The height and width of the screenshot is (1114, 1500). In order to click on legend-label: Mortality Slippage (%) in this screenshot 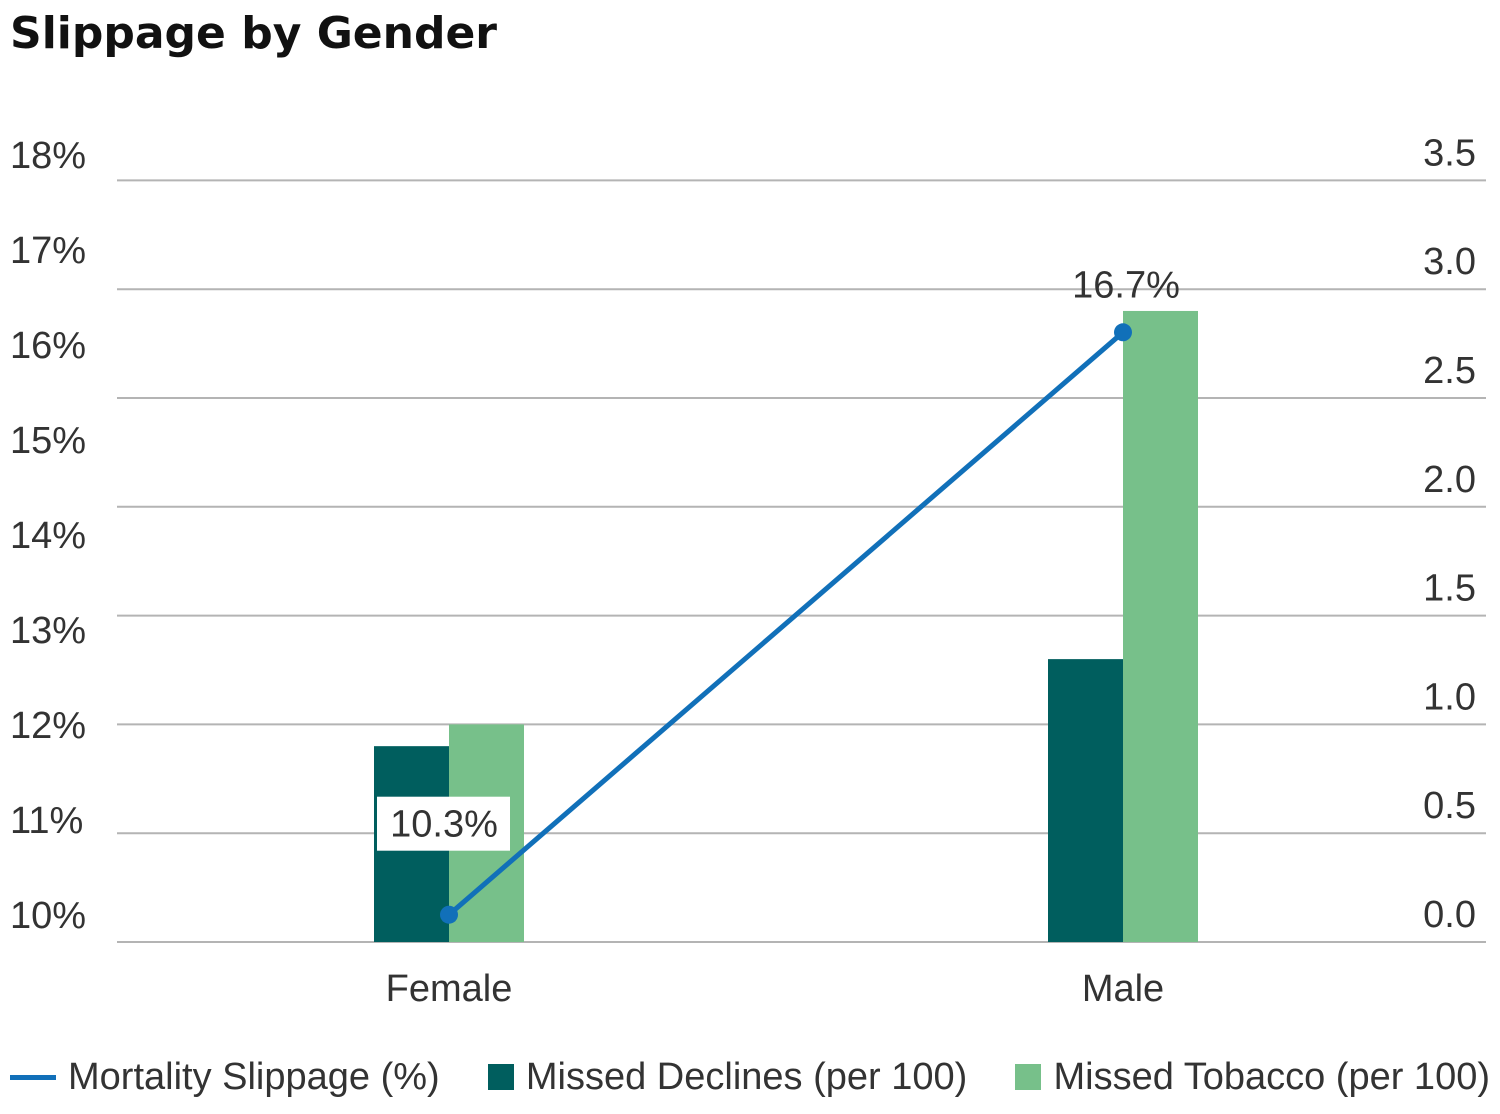, I will do `click(254, 1076)`.